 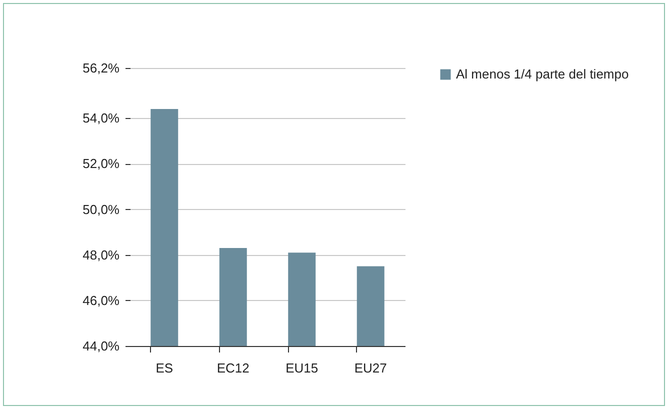 What do you see at coordinates (101, 209) in the screenshot?
I see `y-tick-label: 50,0%` at bounding box center [101, 209].